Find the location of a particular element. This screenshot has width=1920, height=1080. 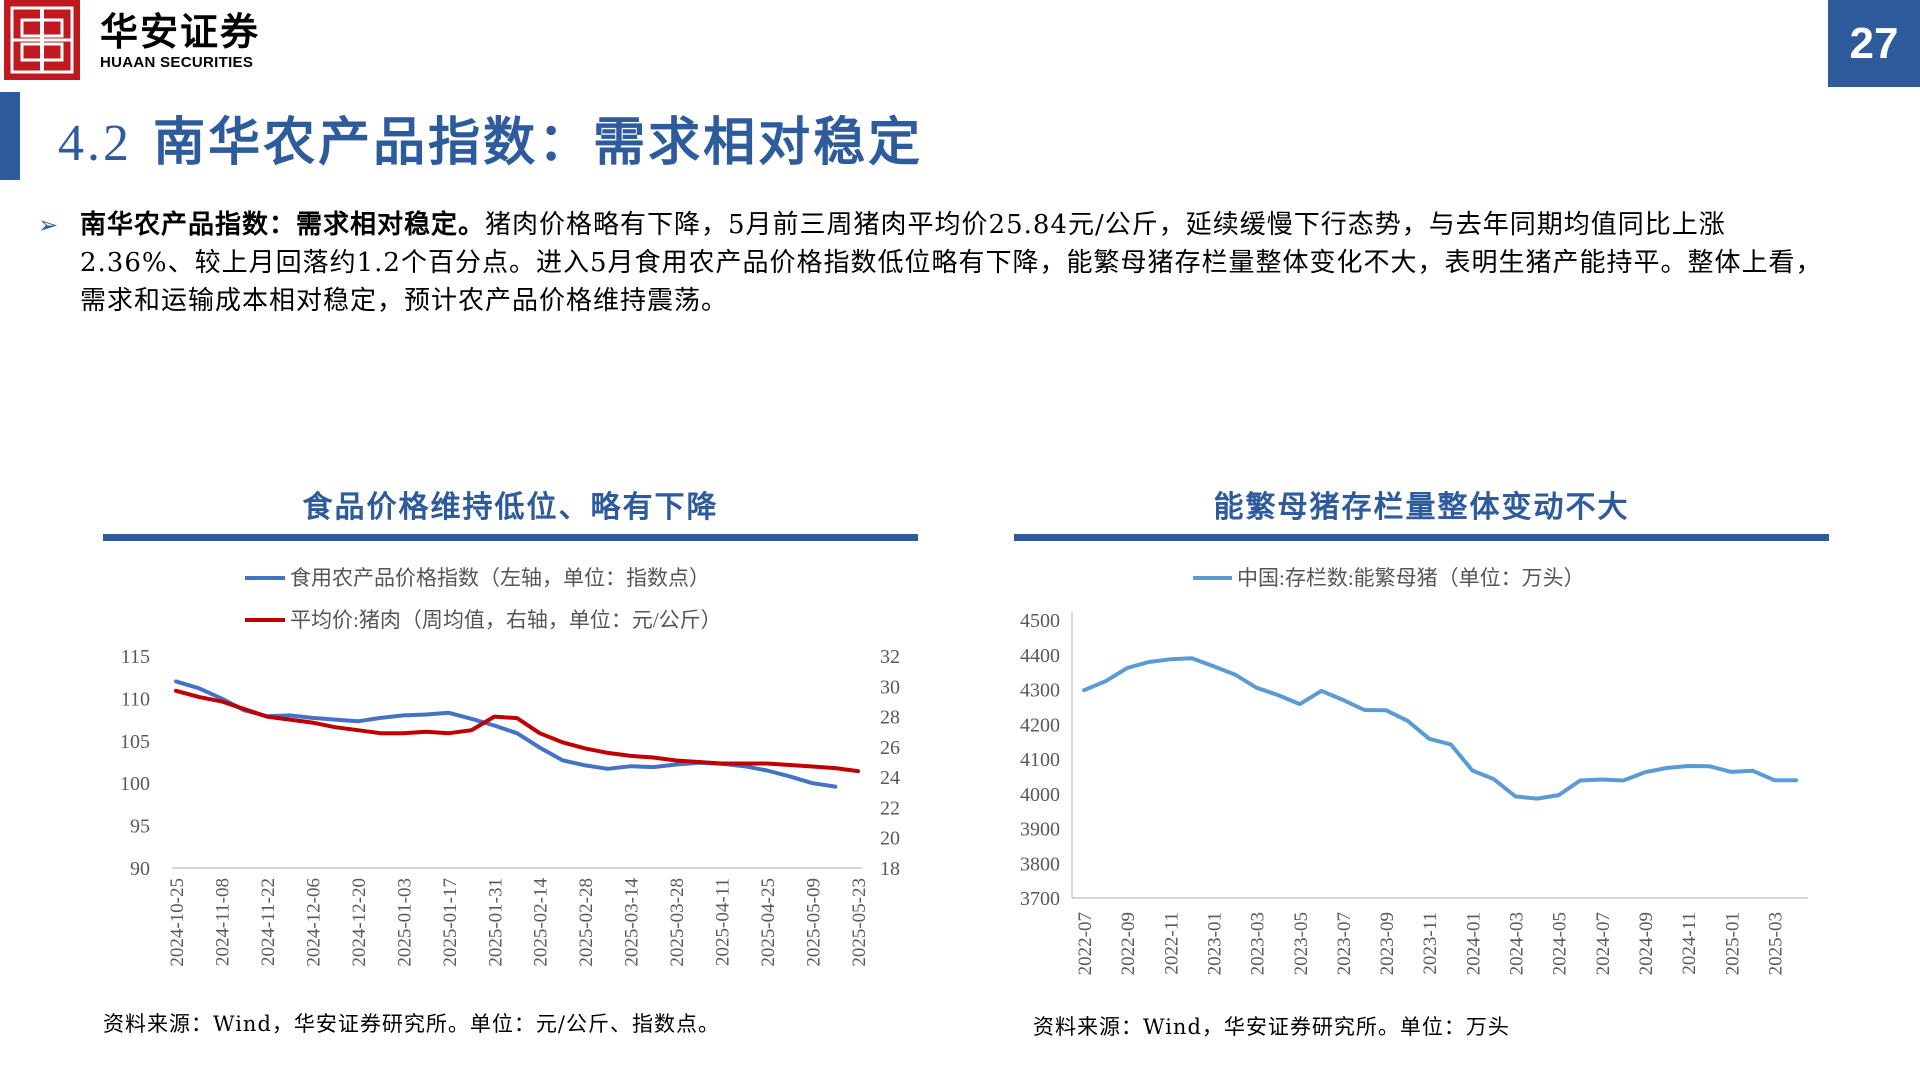

y-left-tick-label: 115 is located at coordinates (135, 657).